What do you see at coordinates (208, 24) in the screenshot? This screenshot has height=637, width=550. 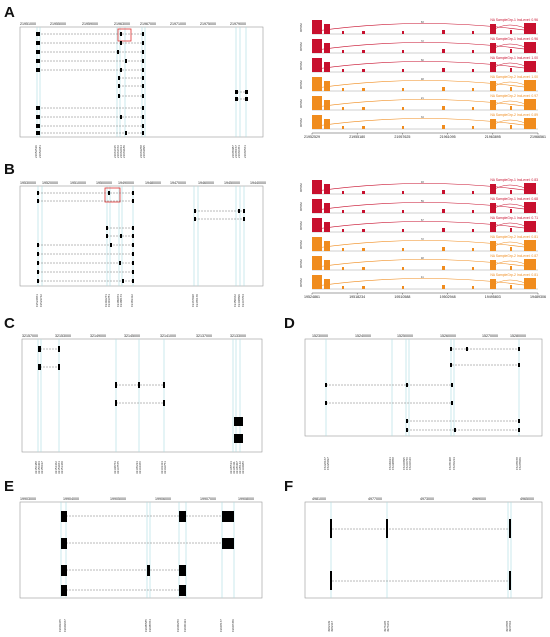 I see `tick-label: 21975000` at bounding box center [208, 24].